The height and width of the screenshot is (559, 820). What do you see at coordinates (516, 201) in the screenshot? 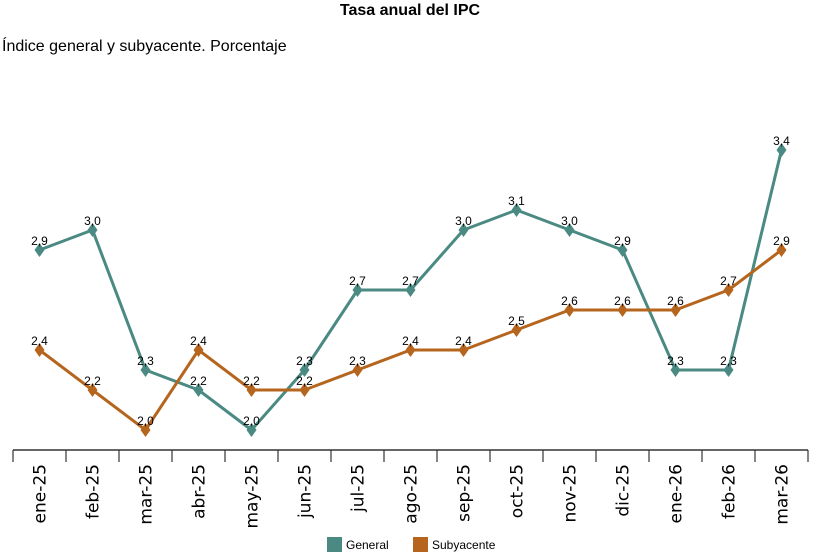
I see `data-label-general: 3,1` at bounding box center [516, 201].